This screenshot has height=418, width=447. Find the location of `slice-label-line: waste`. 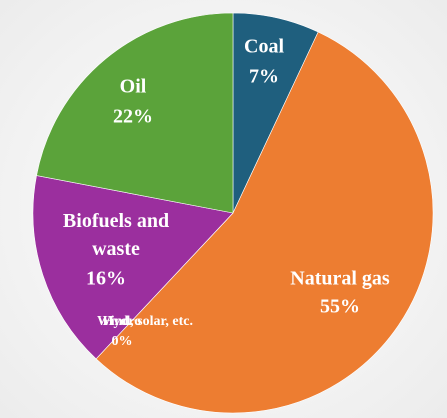

slice-label-line: waste is located at coordinates (116, 249).